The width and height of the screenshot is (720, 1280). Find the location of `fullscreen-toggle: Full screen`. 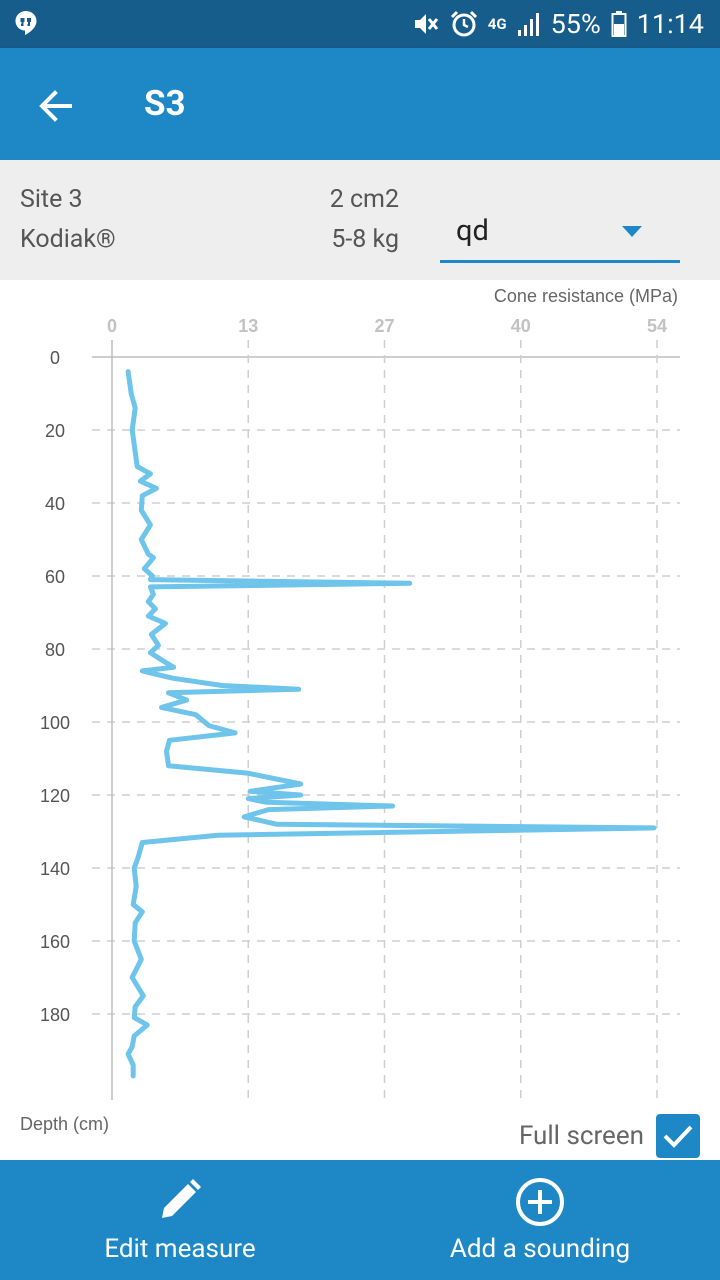

fullscreen-toggle: Full screen is located at coordinates (609, 1136).